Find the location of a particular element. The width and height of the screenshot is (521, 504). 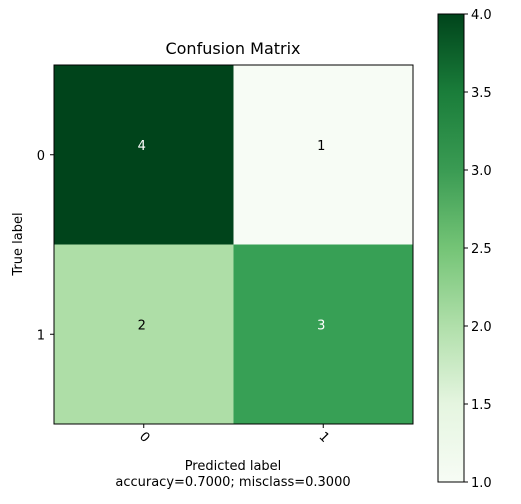

x-tick-label-1: 1 is located at coordinates (323, 437).